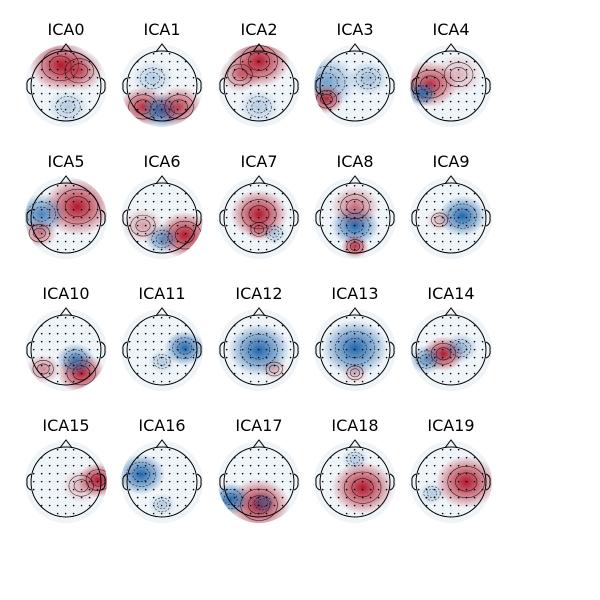 The height and width of the screenshot is (600, 600). I want to click on topomap-panel: ICA4, so click(451, 76).